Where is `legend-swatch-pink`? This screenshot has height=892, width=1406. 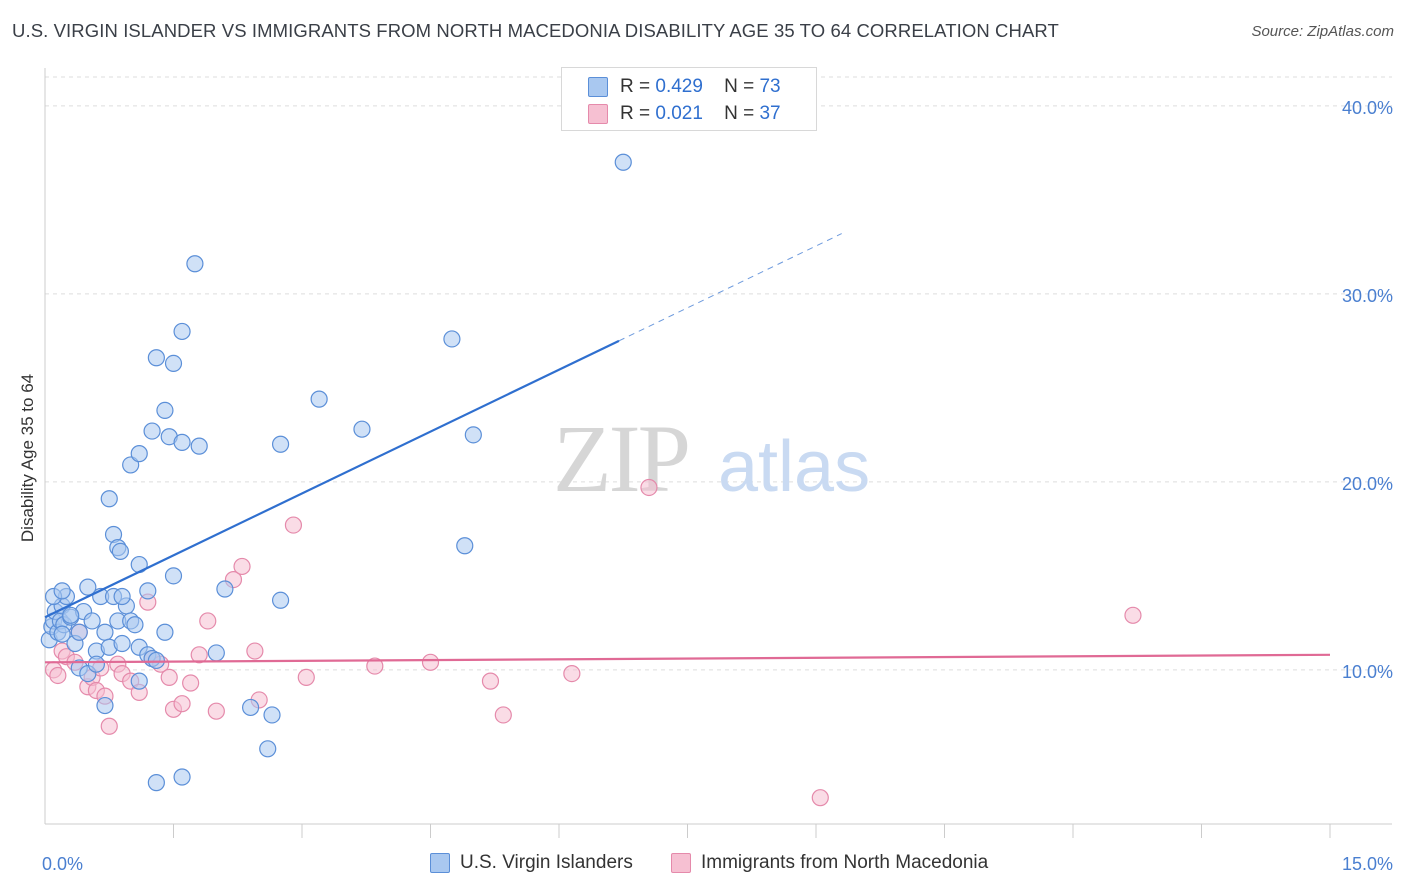
legend-swatch-pink is located at coordinates (598, 114).